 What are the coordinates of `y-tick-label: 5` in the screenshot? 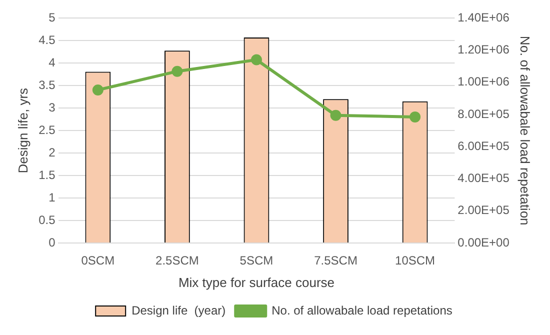 It's located at (52, 17).